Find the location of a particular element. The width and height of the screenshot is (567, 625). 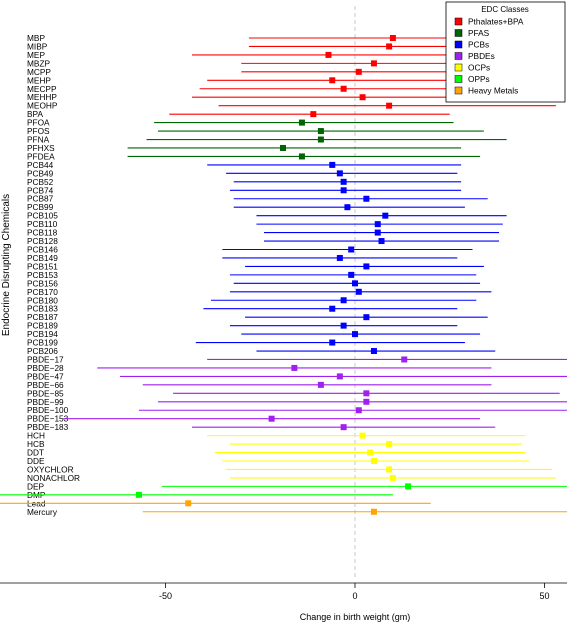

row: PCB153 is located at coordinates (252, 275).